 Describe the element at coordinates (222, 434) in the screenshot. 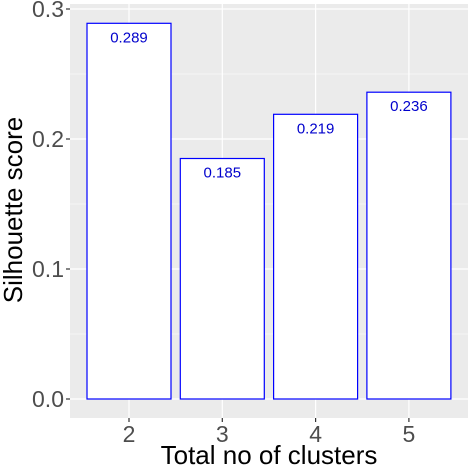

I see `x-tick-label: 3` at that location.